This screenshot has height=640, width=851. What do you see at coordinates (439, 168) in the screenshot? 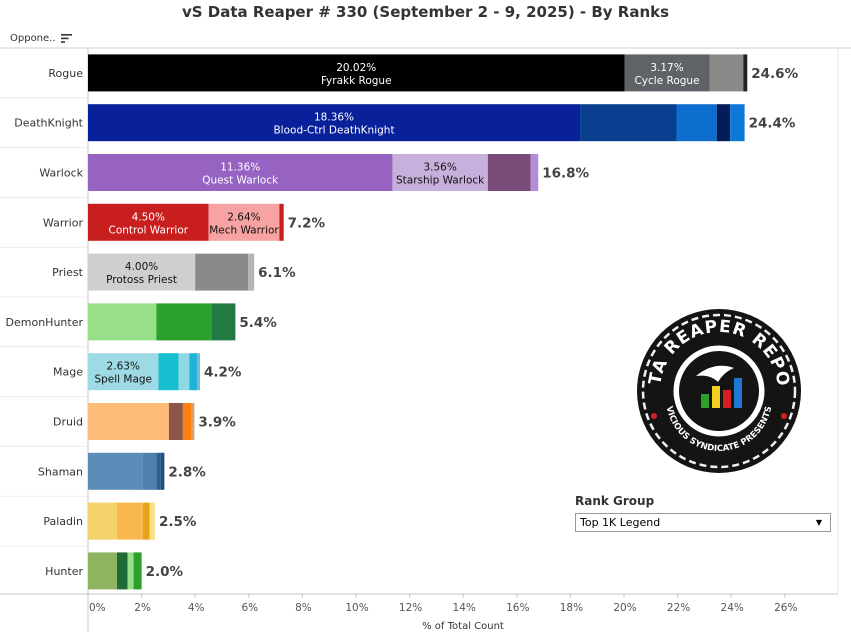
I see `segment-percent-label: 3.56%` at bounding box center [439, 168].